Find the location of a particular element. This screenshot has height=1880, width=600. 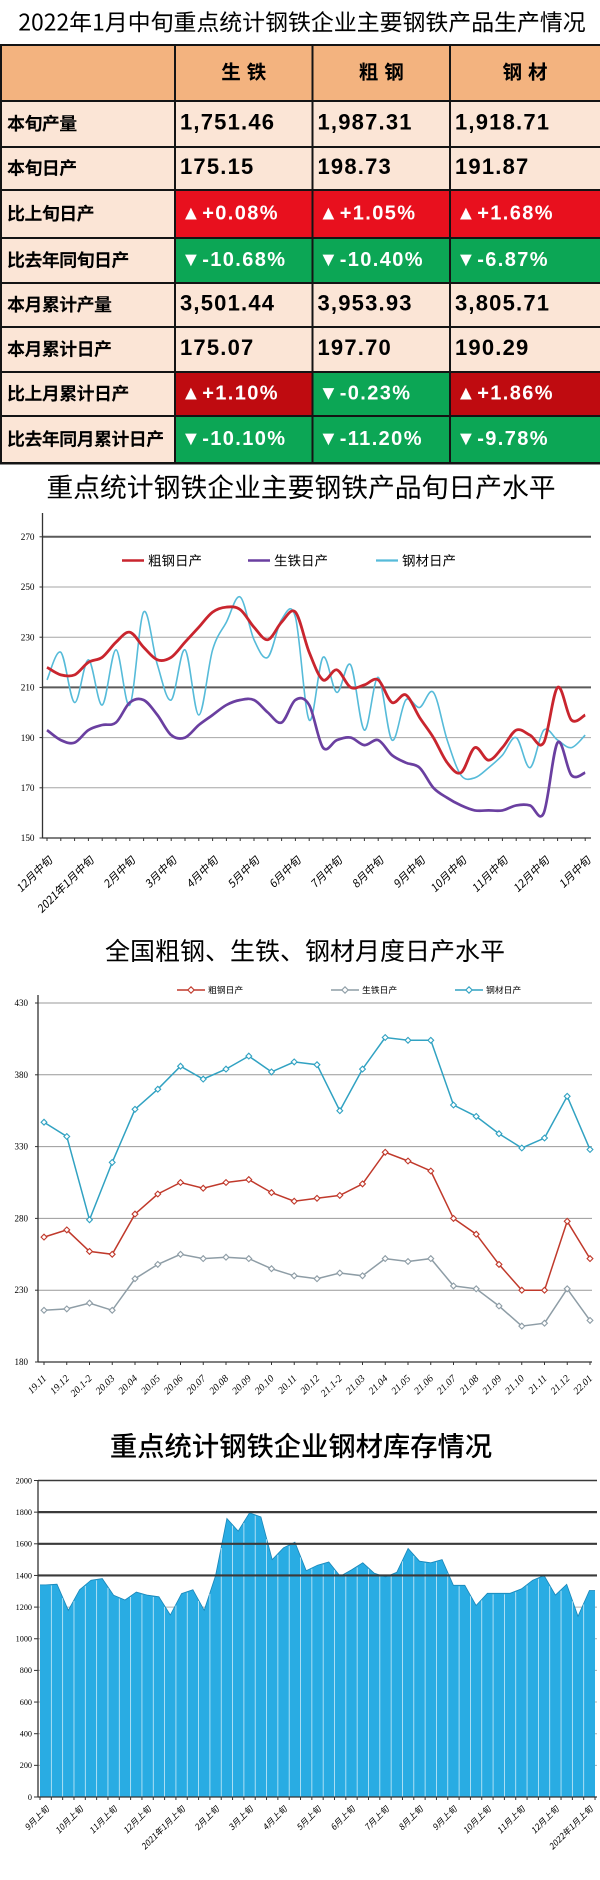

svg-text: 190.29 is located at coordinates (492, 347).